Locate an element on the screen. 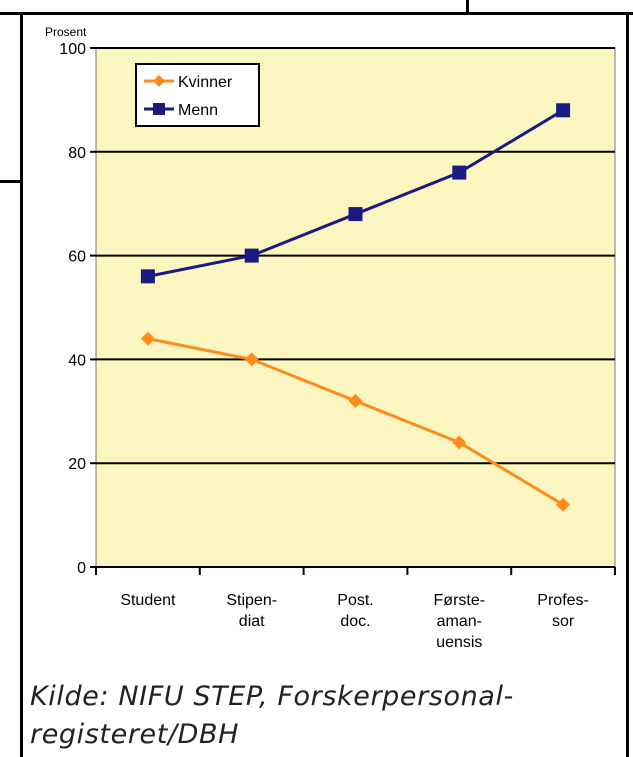  y-axis-label: Prosent is located at coordinates (66, 32).